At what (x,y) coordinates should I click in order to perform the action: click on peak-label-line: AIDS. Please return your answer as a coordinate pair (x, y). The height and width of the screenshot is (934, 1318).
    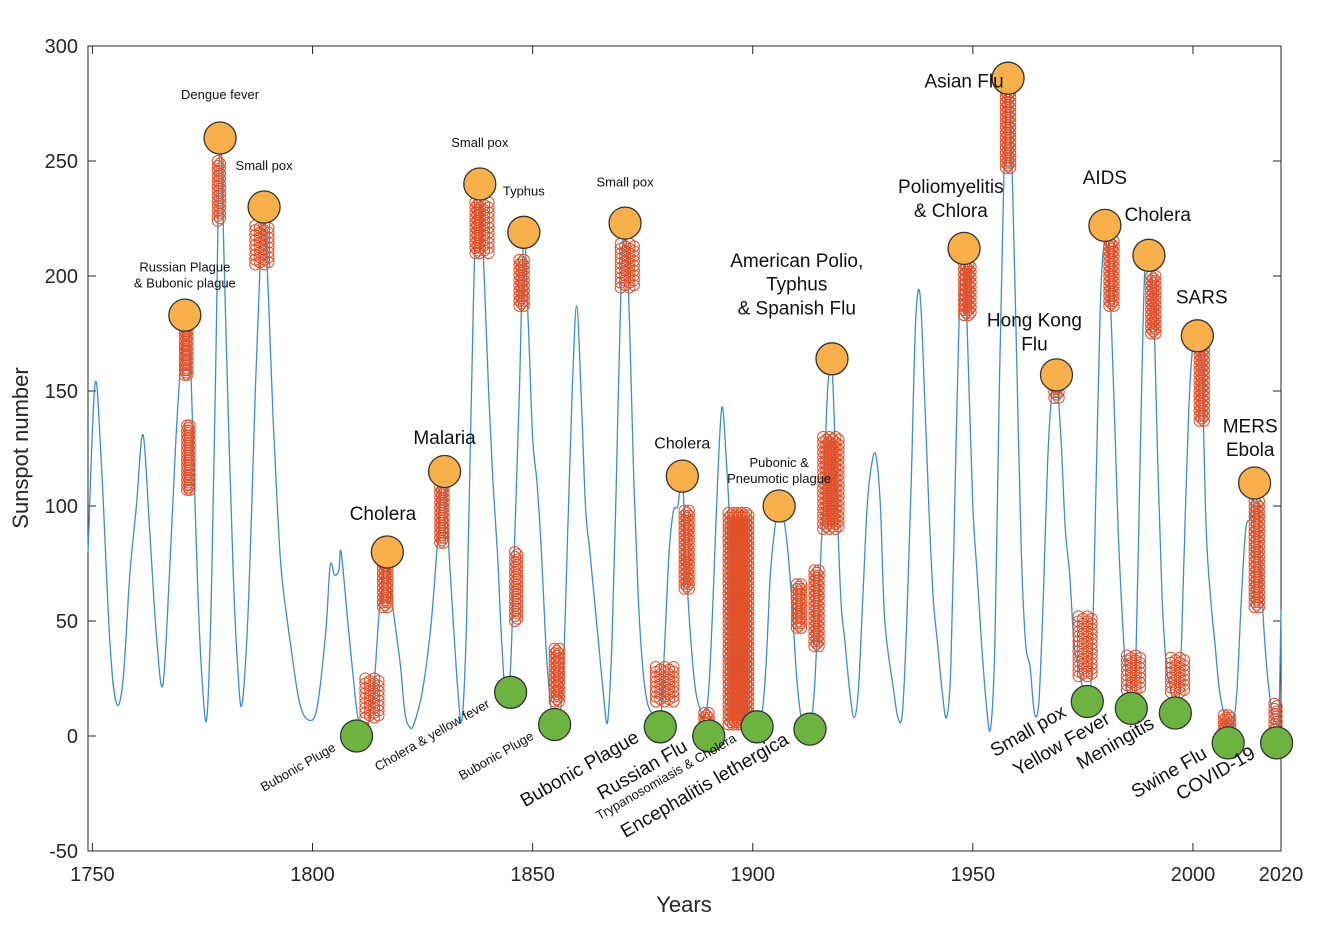
    Looking at the image, I should click on (1105, 178).